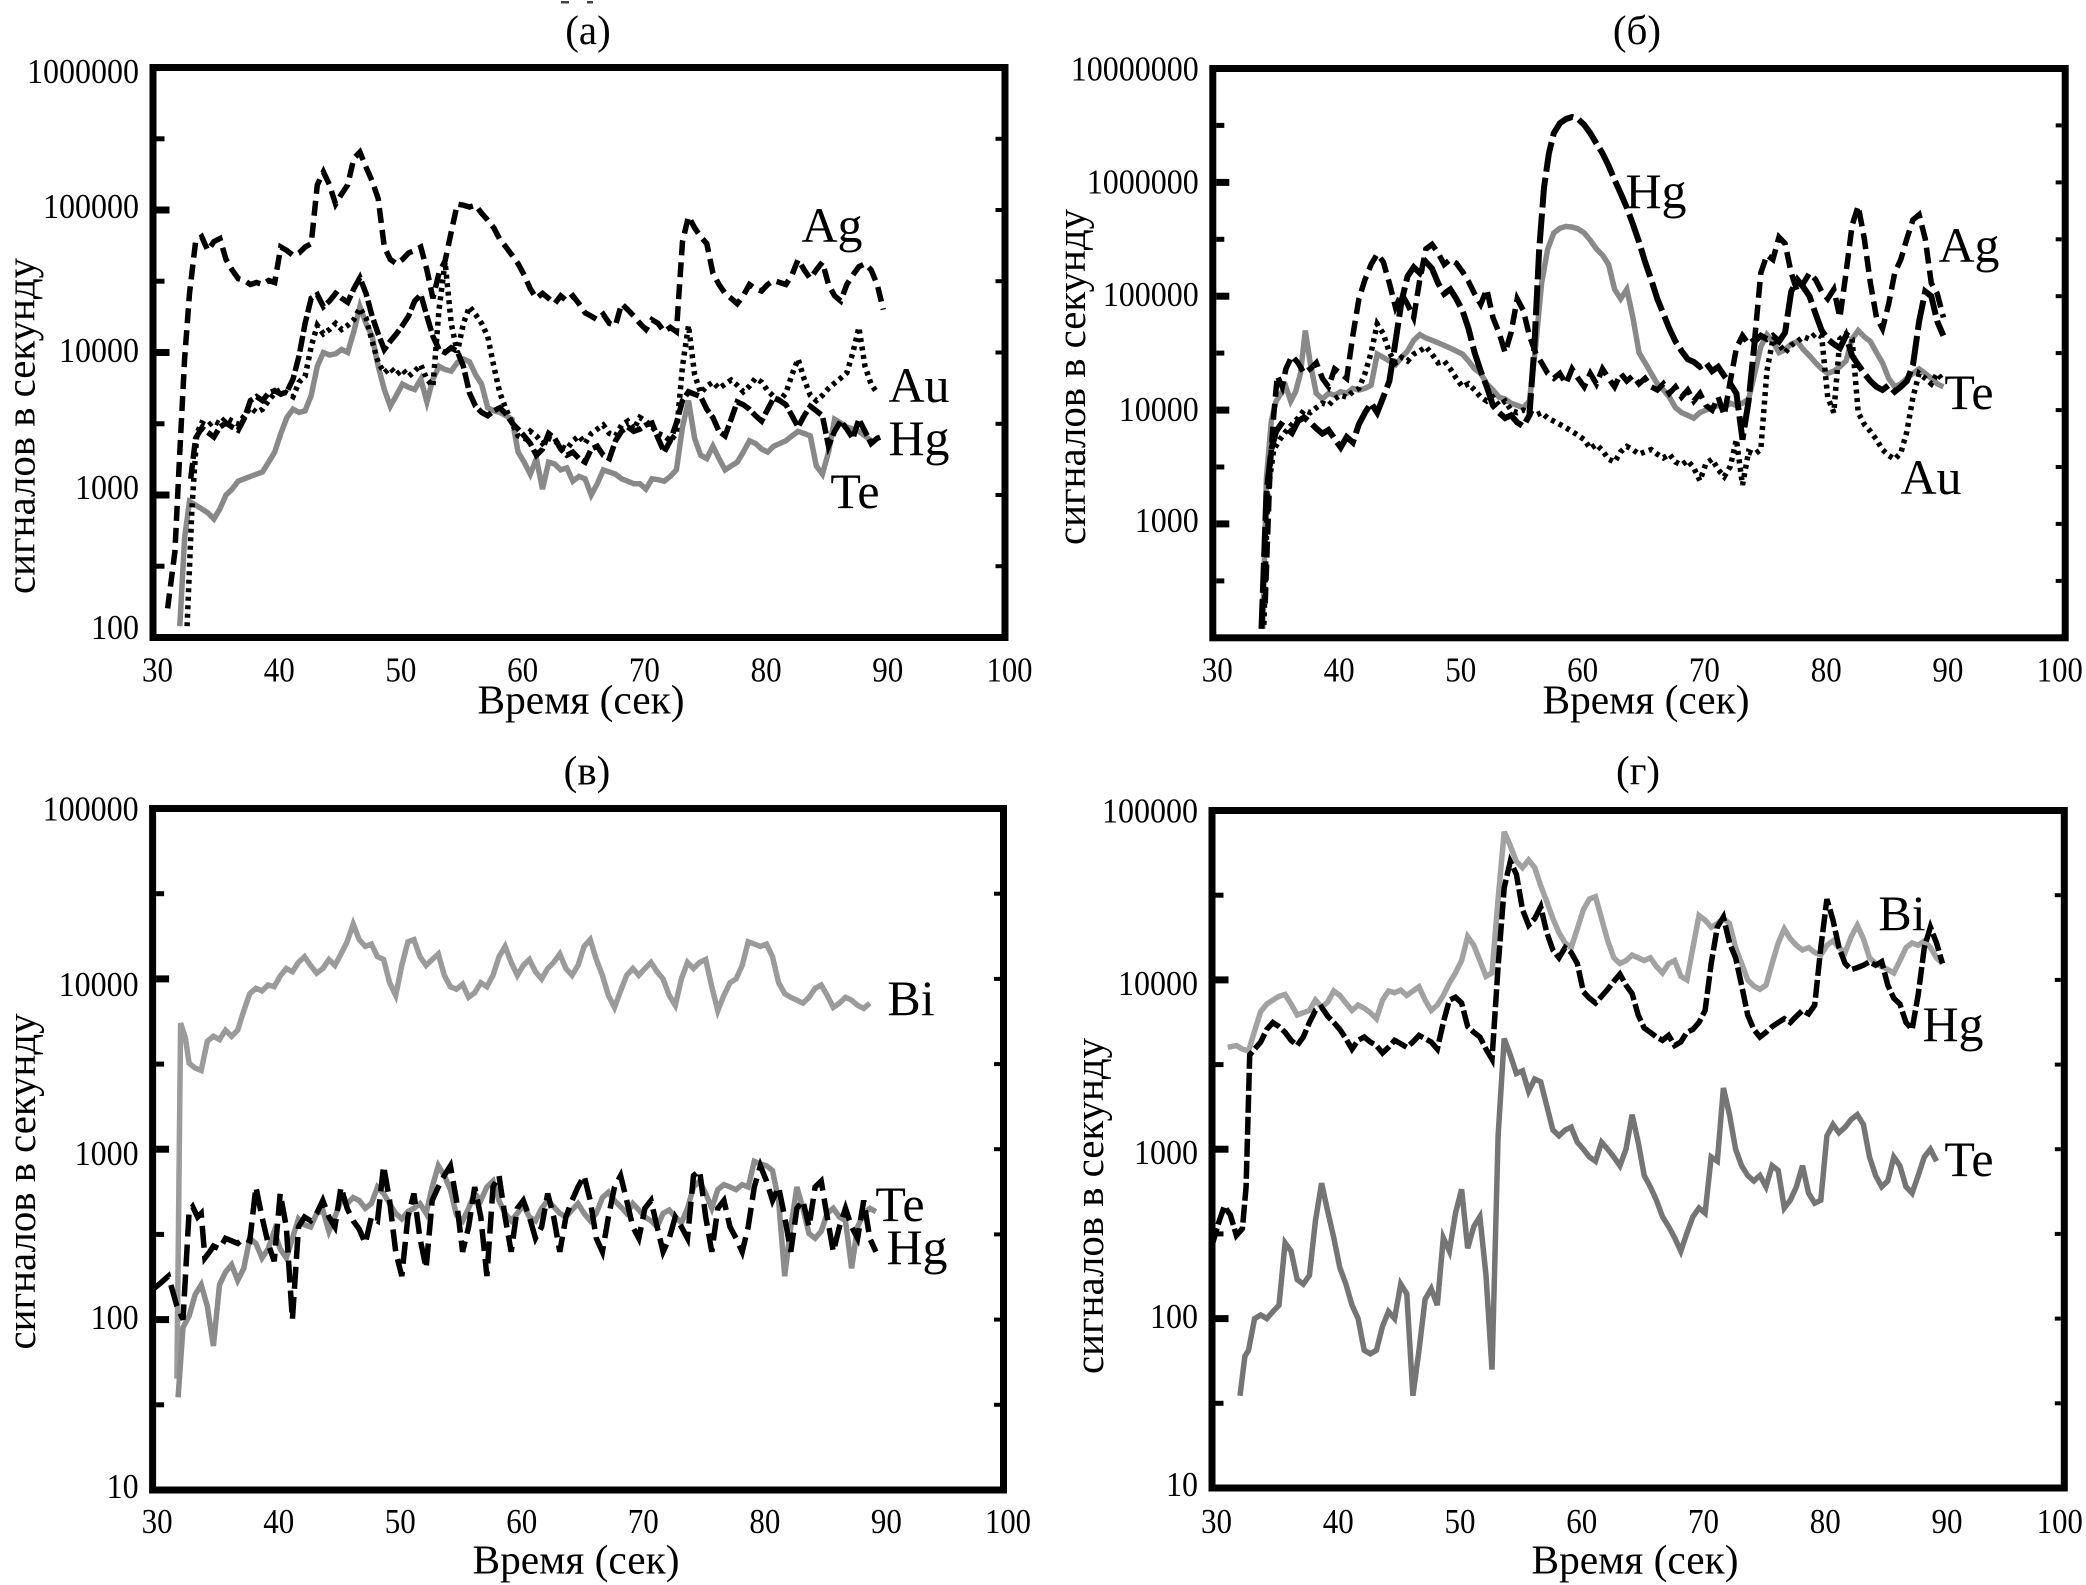 The image size is (2086, 1585). Describe the element at coordinates (1638, 771) in the screenshot. I see `svg-text: (г)` at that location.